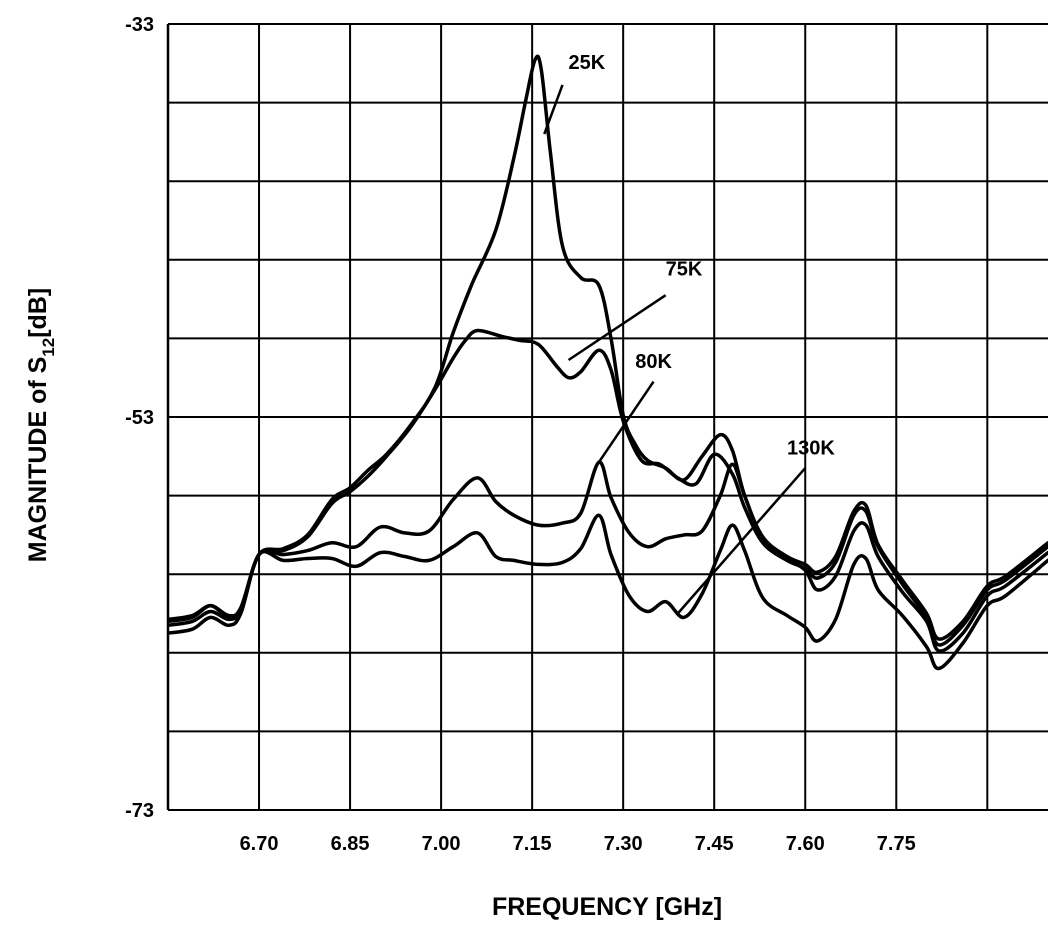 This screenshot has width=1048, height=930. What do you see at coordinates (259, 844) in the screenshot?
I see `x-tick-label: 6.70` at bounding box center [259, 844].